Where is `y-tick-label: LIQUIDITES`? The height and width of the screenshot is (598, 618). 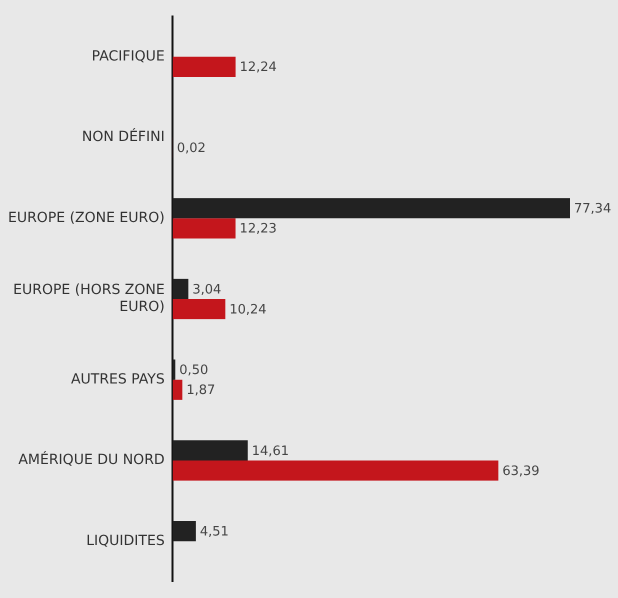 y-tick-label: LIQUIDITES is located at coordinates (125, 540).